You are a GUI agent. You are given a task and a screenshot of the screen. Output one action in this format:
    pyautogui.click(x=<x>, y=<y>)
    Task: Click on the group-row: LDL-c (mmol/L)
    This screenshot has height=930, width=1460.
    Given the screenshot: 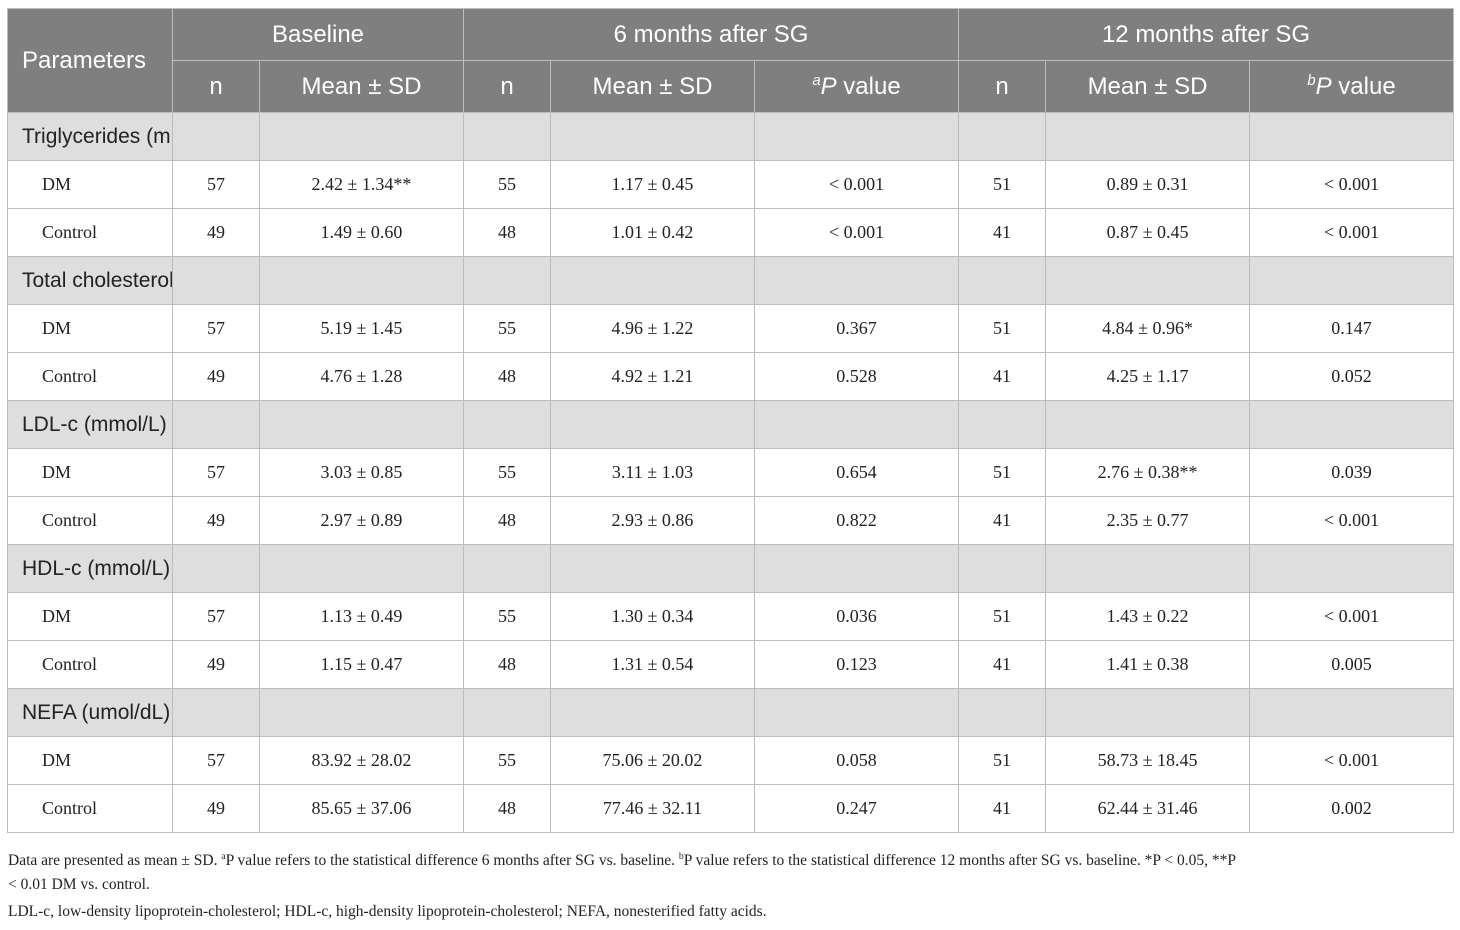 What is the action you would take?
    pyautogui.click(x=731, y=424)
    